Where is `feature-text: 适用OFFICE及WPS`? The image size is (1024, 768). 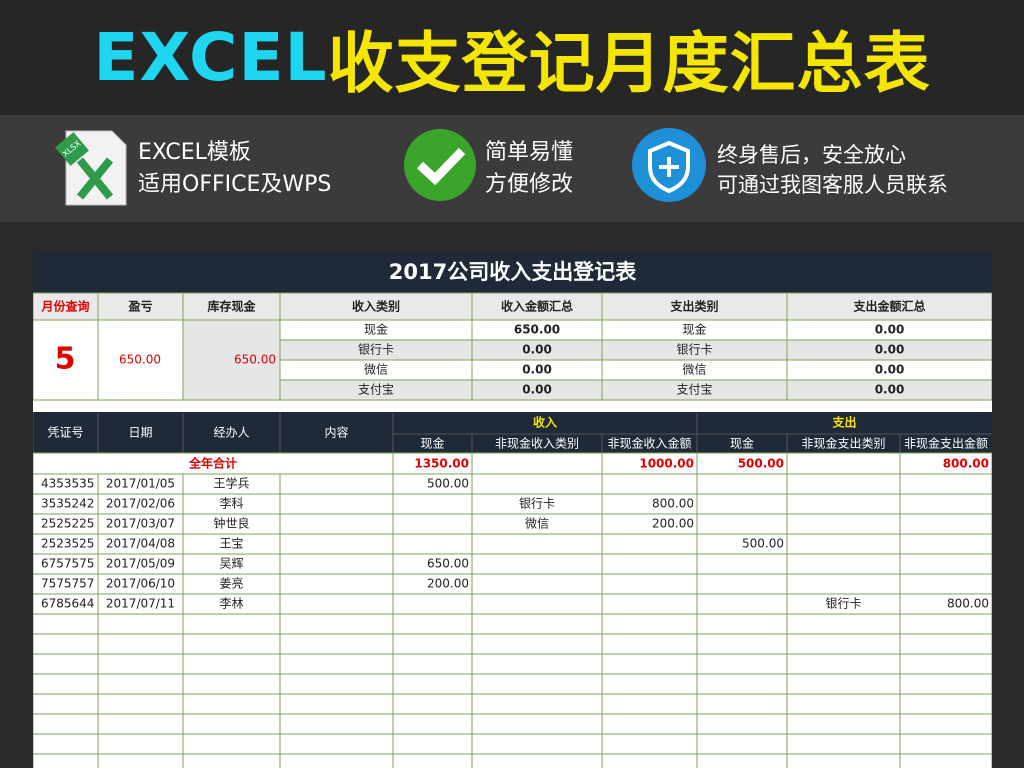 feature-text: 适用OFFICE及WPS is located at coordinates (235, 184).